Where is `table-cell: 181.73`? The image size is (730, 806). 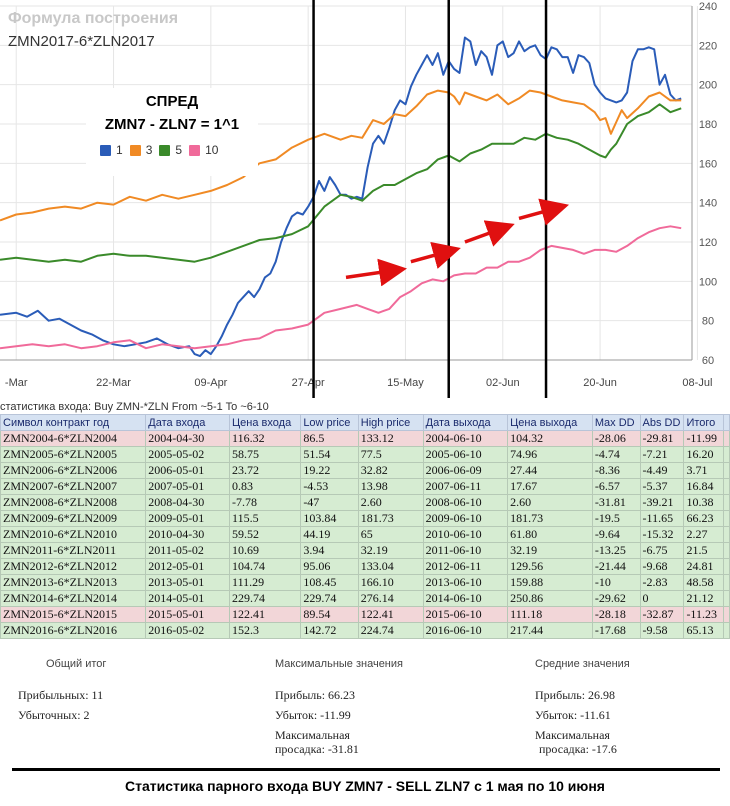
table-cell: 181.73 is located at coordinates (550, 518).